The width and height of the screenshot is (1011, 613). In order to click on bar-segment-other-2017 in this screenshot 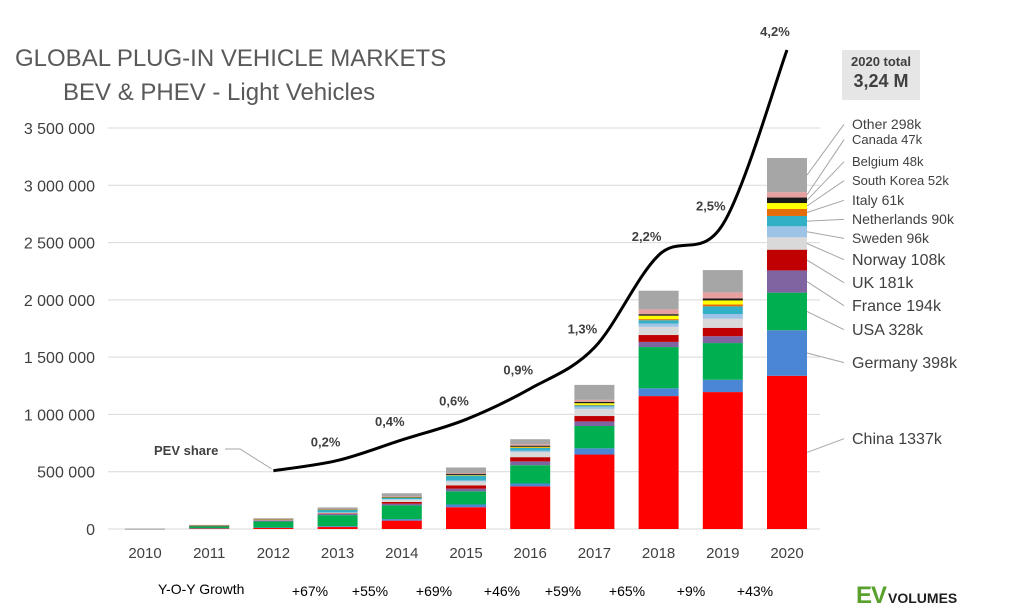, I will do `click(594, 392)`.